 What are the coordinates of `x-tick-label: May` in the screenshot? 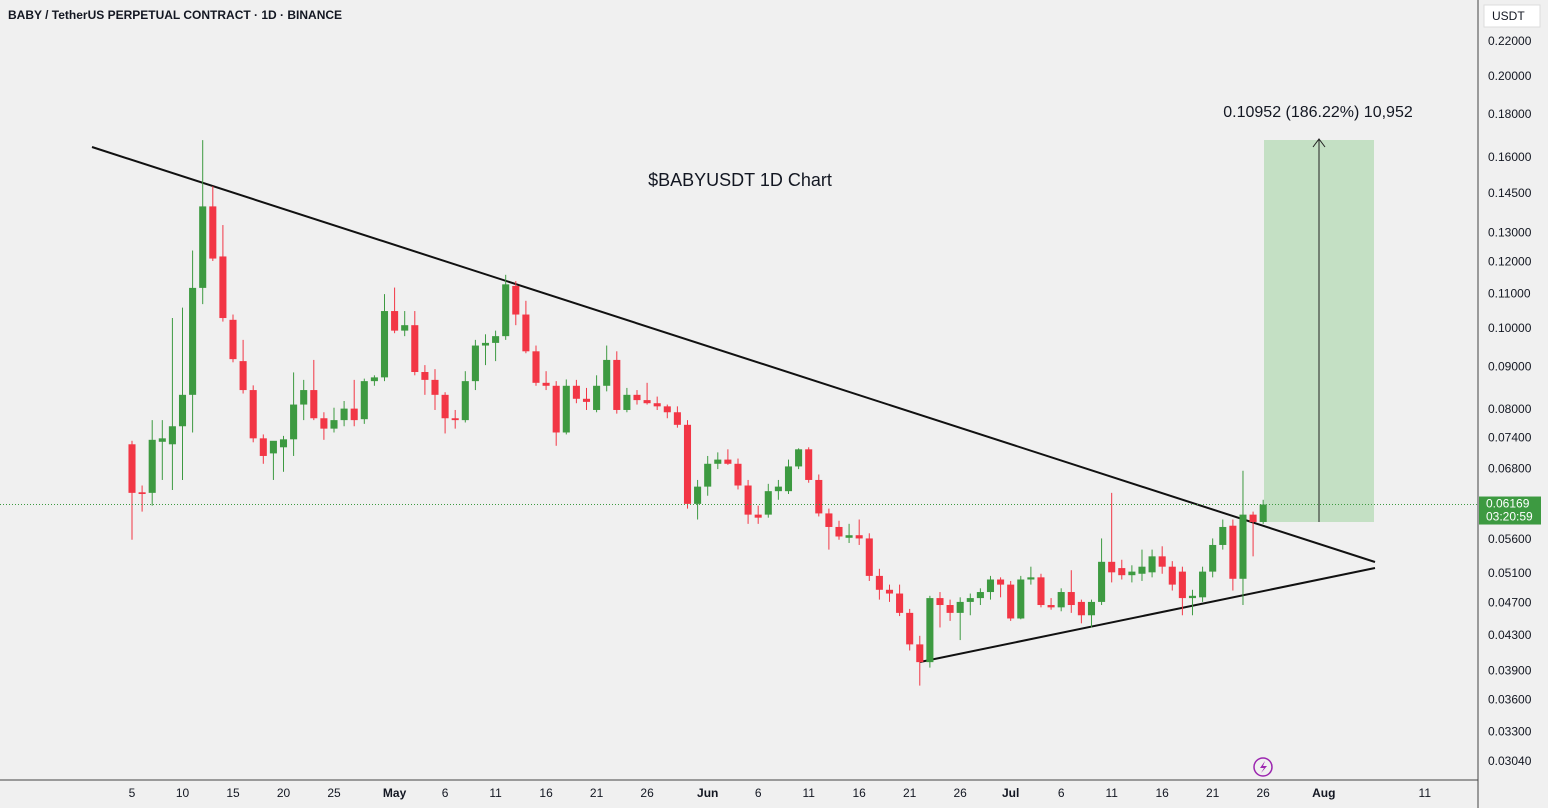 It's located at (395, 793).